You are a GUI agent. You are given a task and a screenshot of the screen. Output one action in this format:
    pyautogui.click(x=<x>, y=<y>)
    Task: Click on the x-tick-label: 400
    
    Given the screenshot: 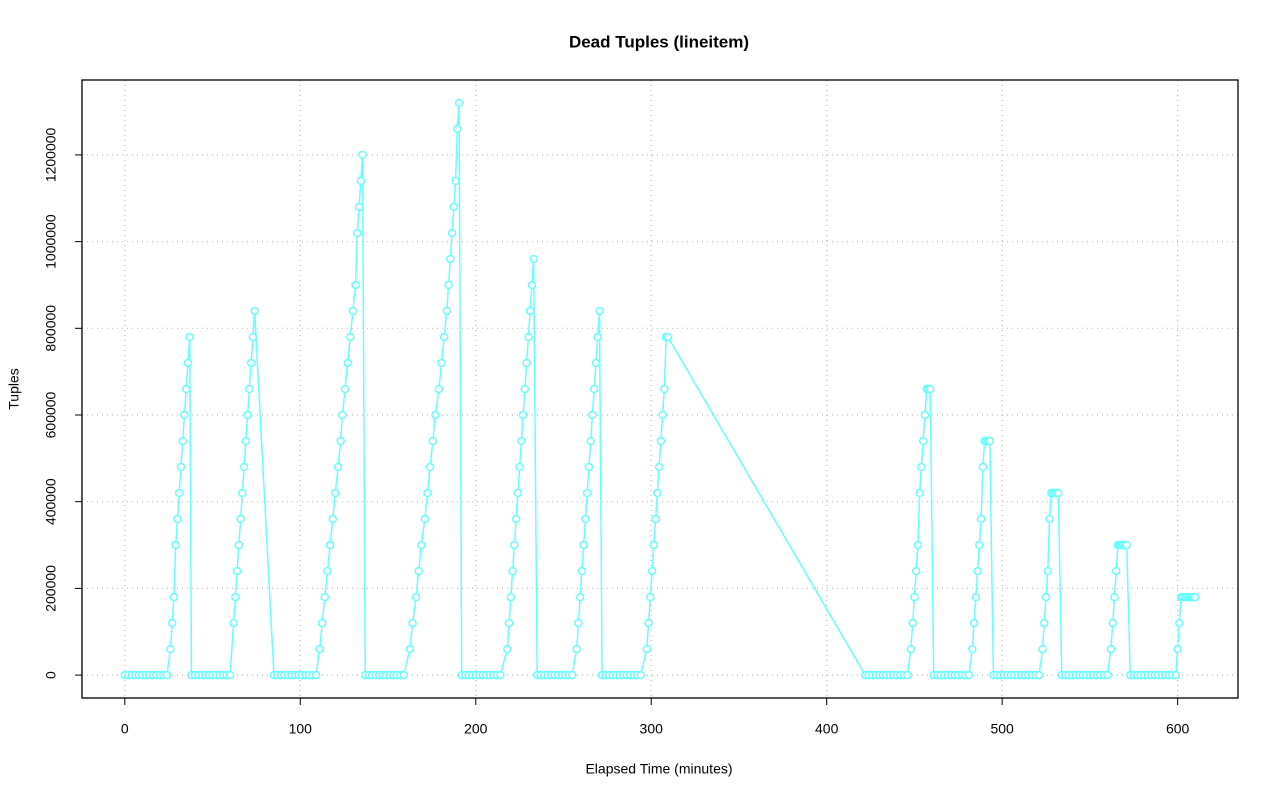 What is the action you would take?
    pyautogui.click(x=827, y=729)
    